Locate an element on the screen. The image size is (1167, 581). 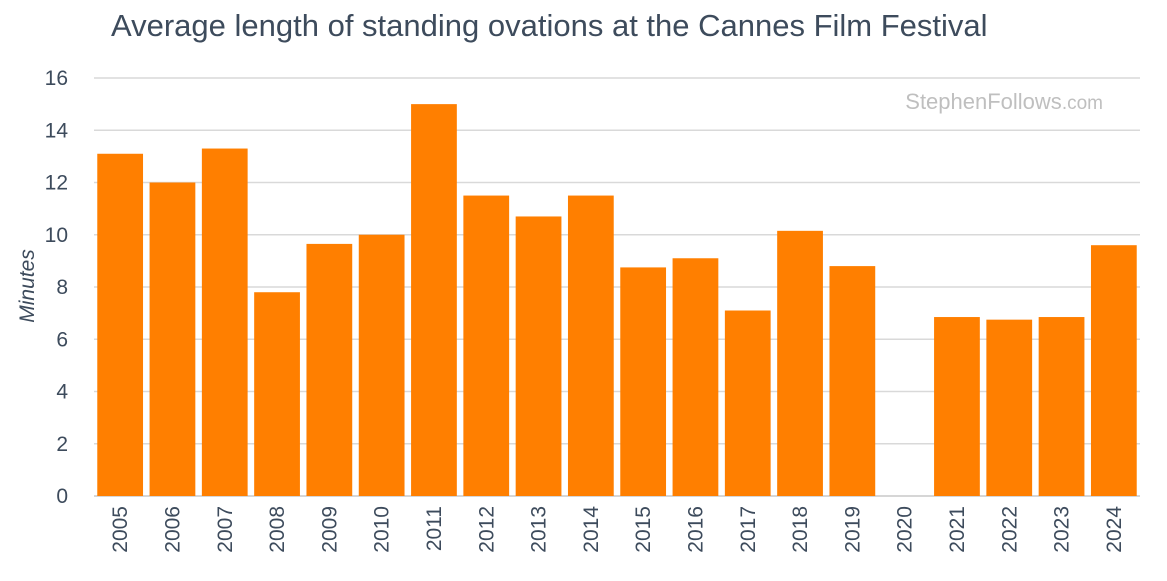
watermark-name: StephenFollows is located at coordinates (983, 101).